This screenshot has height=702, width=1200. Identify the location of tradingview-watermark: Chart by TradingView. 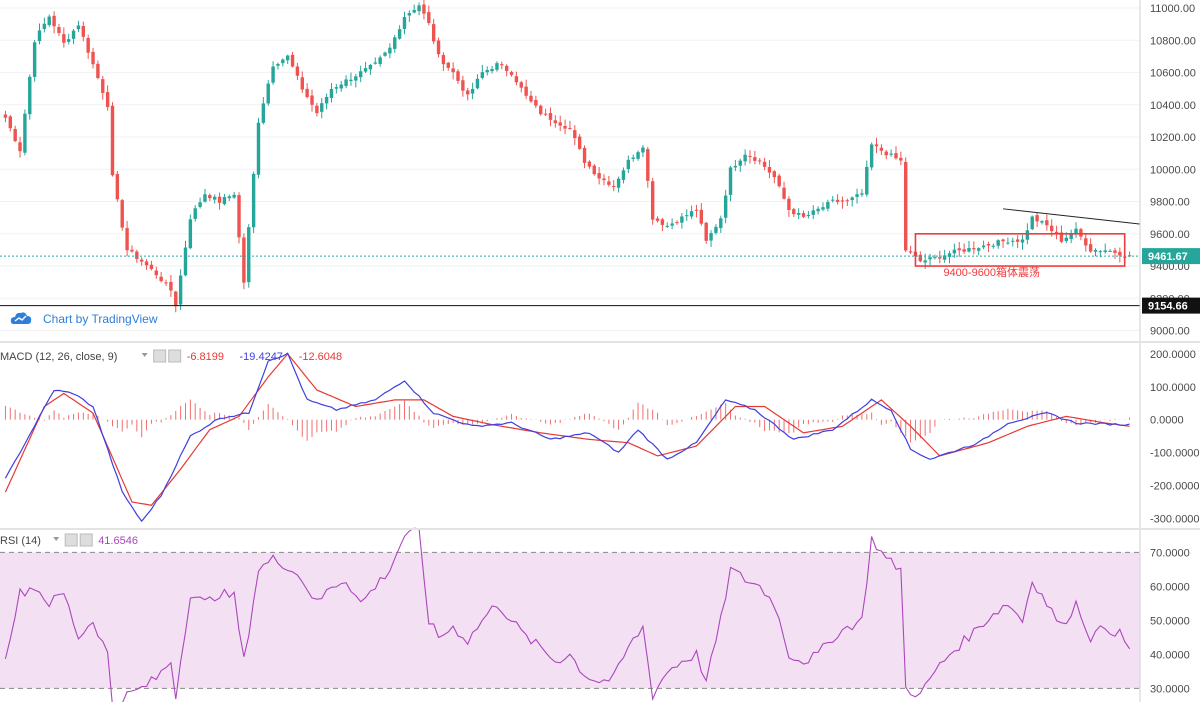
(84, 319).